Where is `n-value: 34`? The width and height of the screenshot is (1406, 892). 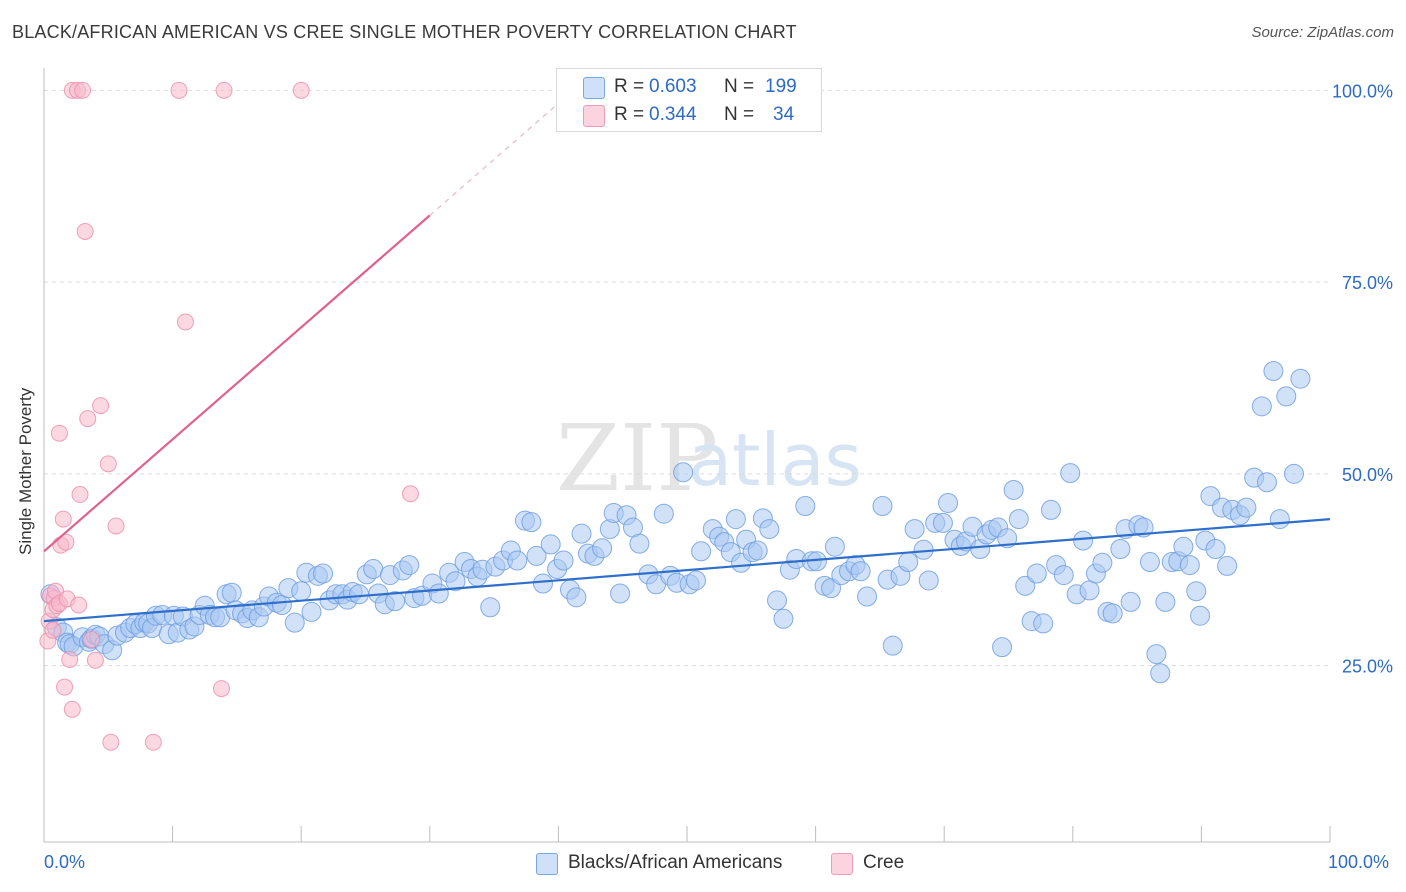 n-value: 34 is located at coordinates (784, 114).